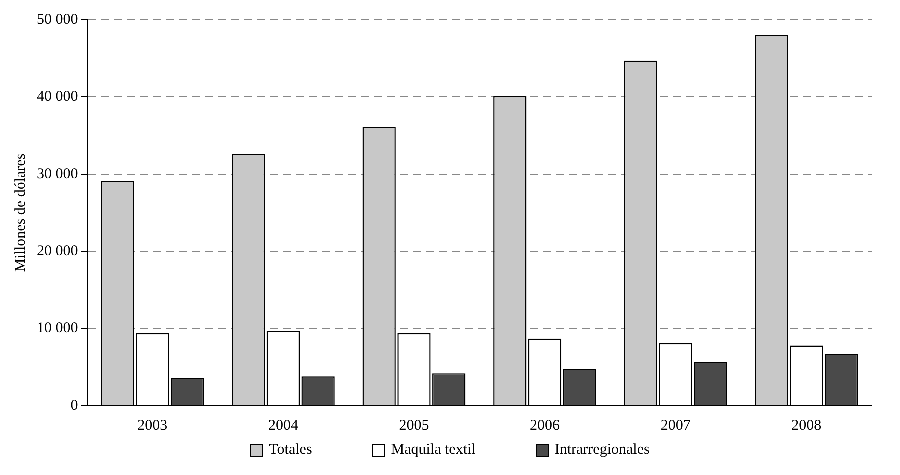  What do you see at coordinates (74, 406) in the screenshot?
I see `y-tick-label: 0` at bounding box center [74, 406].